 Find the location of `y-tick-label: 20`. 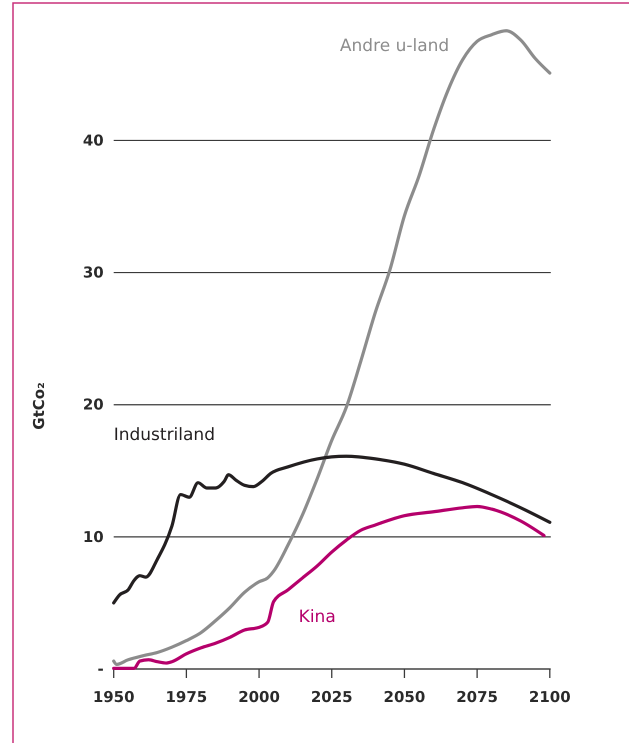

y-tick-label: 20 is located at coordinates (93, 405).